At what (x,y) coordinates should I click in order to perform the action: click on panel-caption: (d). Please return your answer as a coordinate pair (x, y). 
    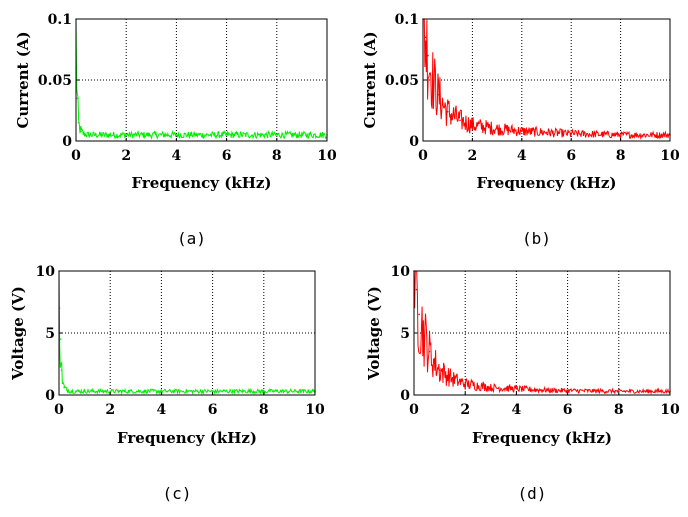
    Looking at the image, I should click on (532, 493).